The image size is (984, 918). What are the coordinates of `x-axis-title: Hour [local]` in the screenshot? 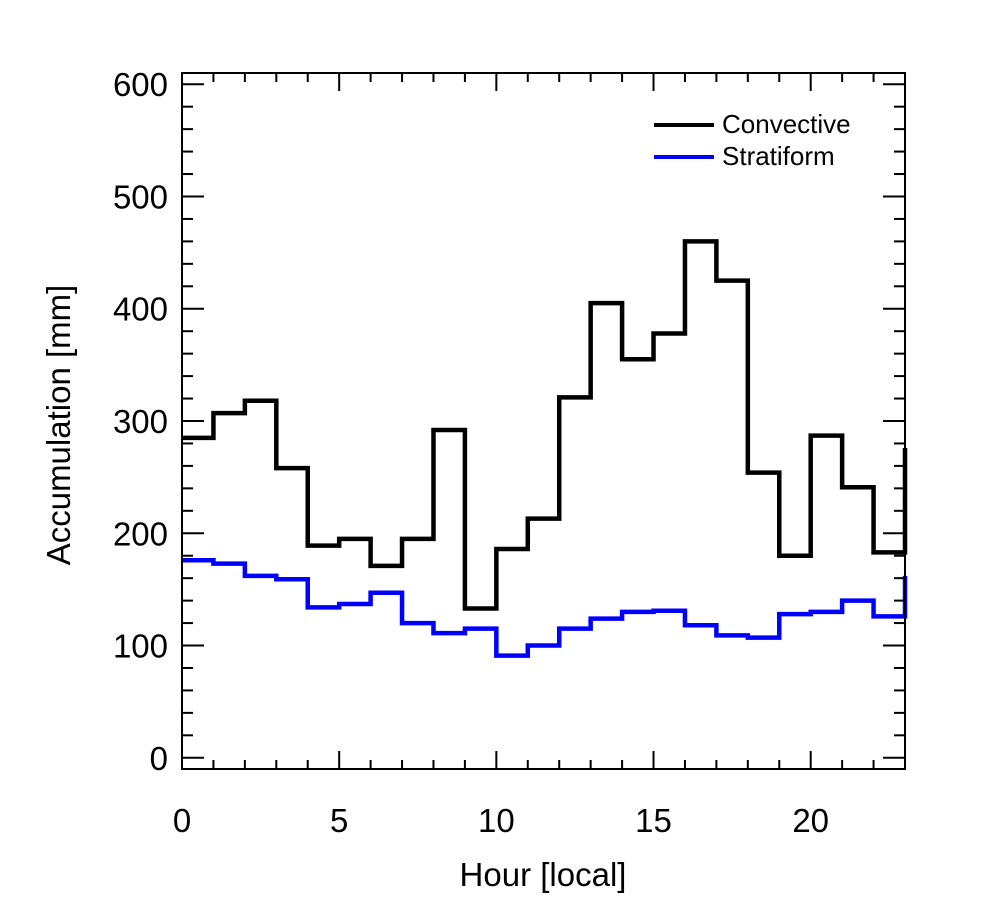 It's located at (543, 874).